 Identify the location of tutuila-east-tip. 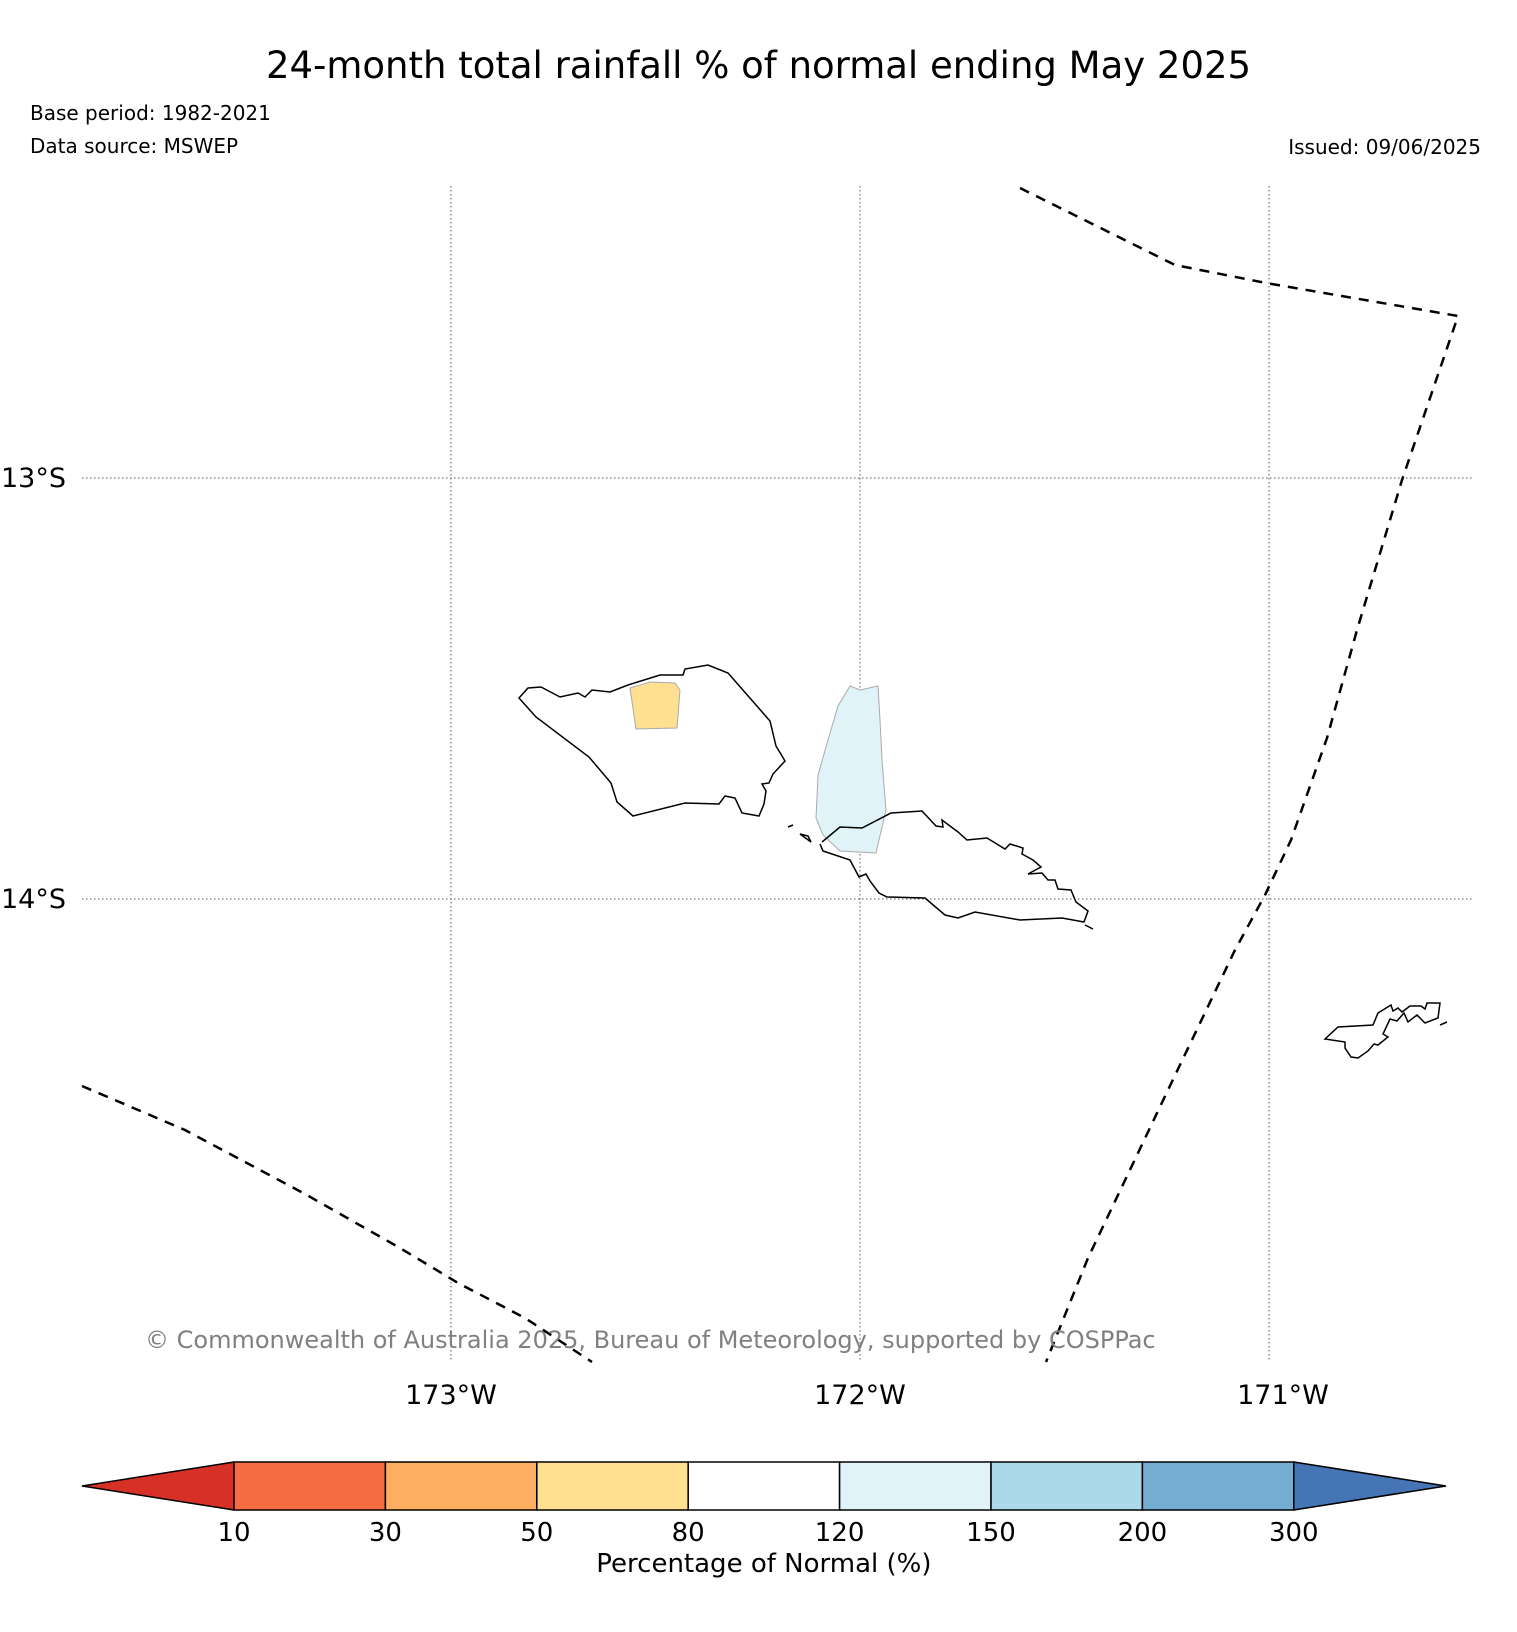
(1443, 1023).